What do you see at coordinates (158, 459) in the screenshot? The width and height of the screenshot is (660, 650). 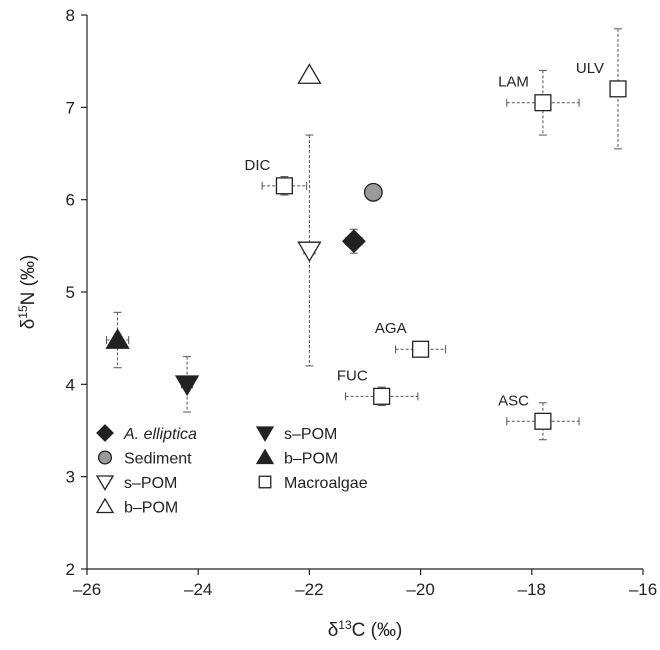 I see `legend-entry-label: Sediment` at bounding box center [158, 459].